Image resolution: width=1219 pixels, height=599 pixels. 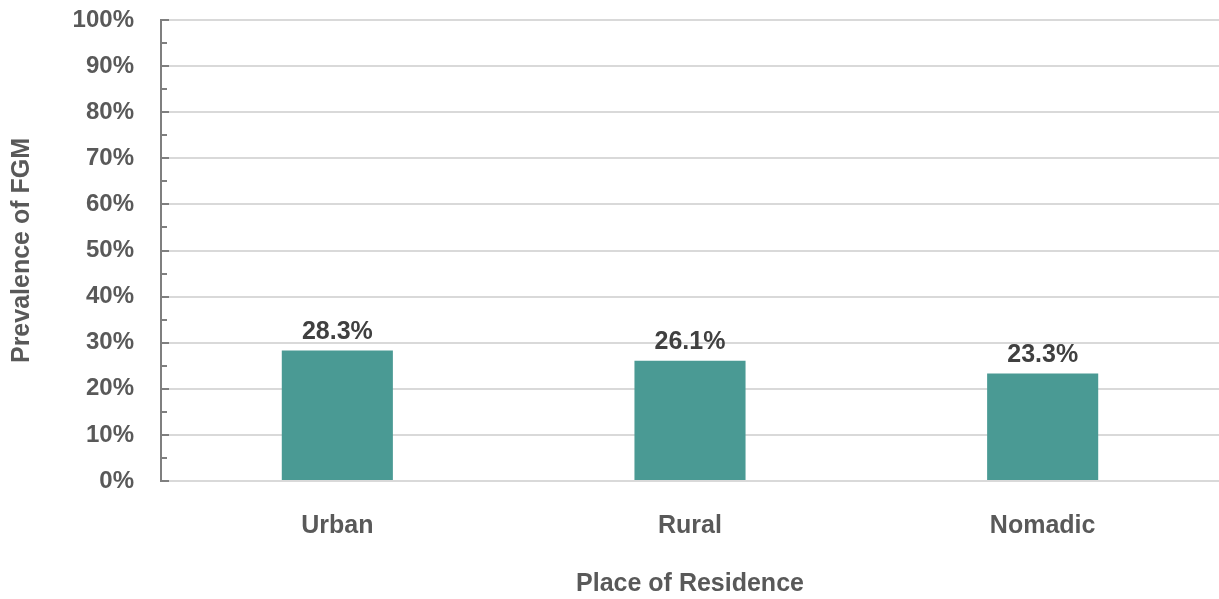 What do you see at coordinates (109, 387) in the screenshot?
I see `y-tick-label: 20%` at bounding box center [109, 387].